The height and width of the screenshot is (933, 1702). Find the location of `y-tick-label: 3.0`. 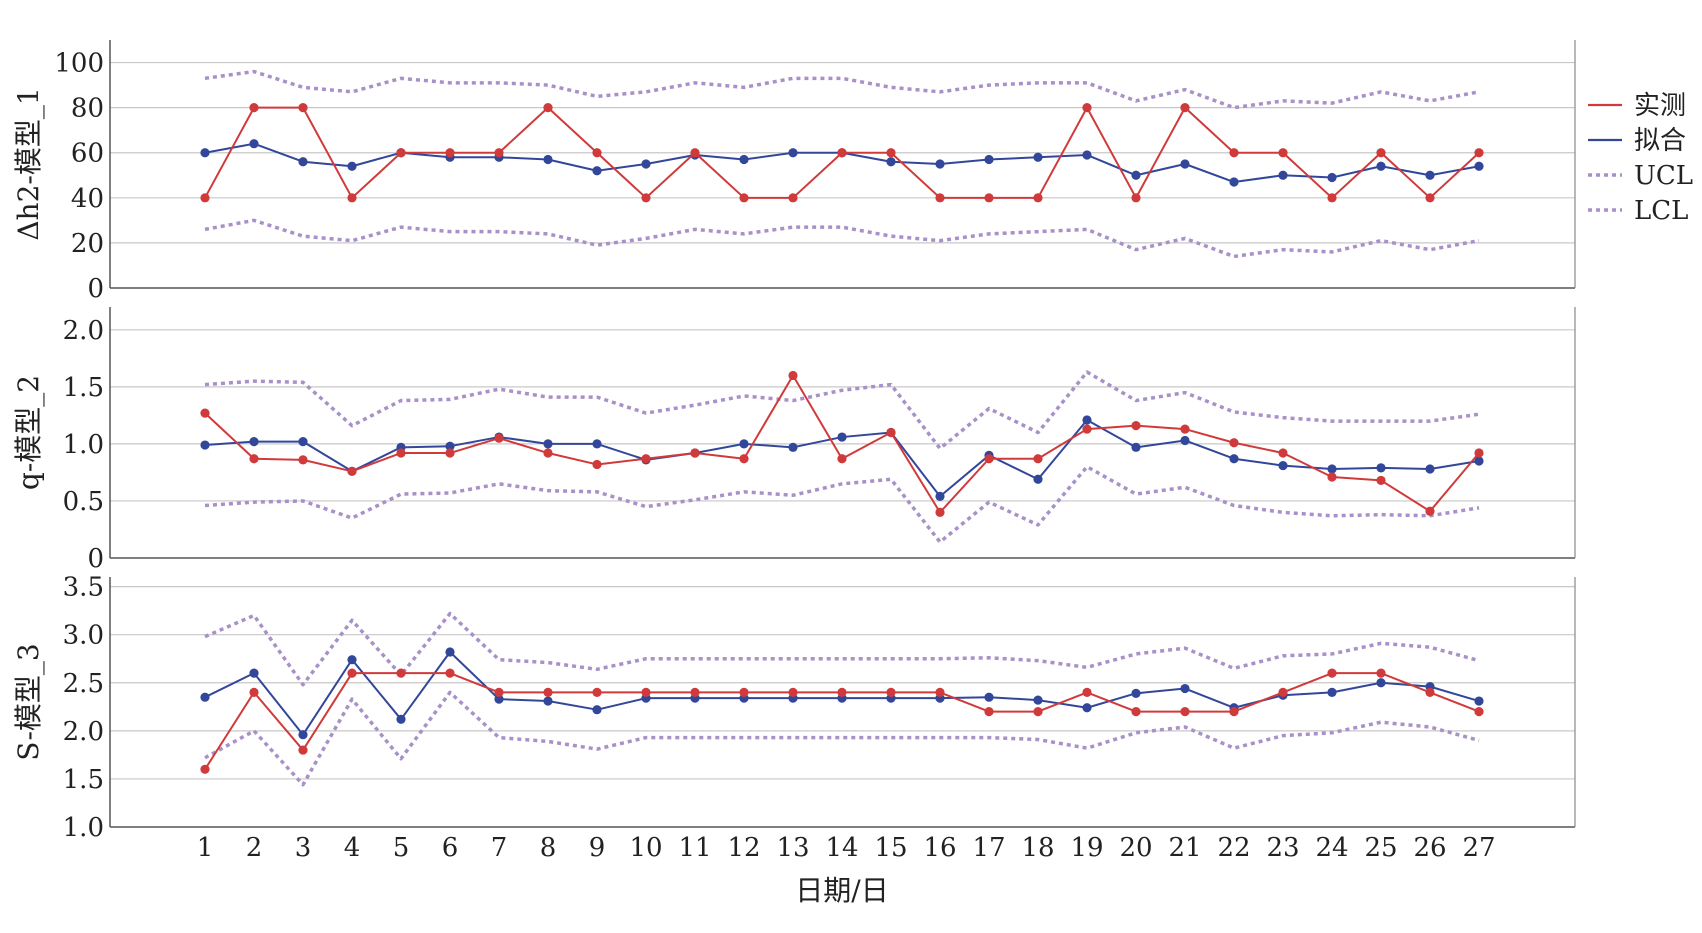

y-tick-label: 3.0 is located at coordinates (83, 636).